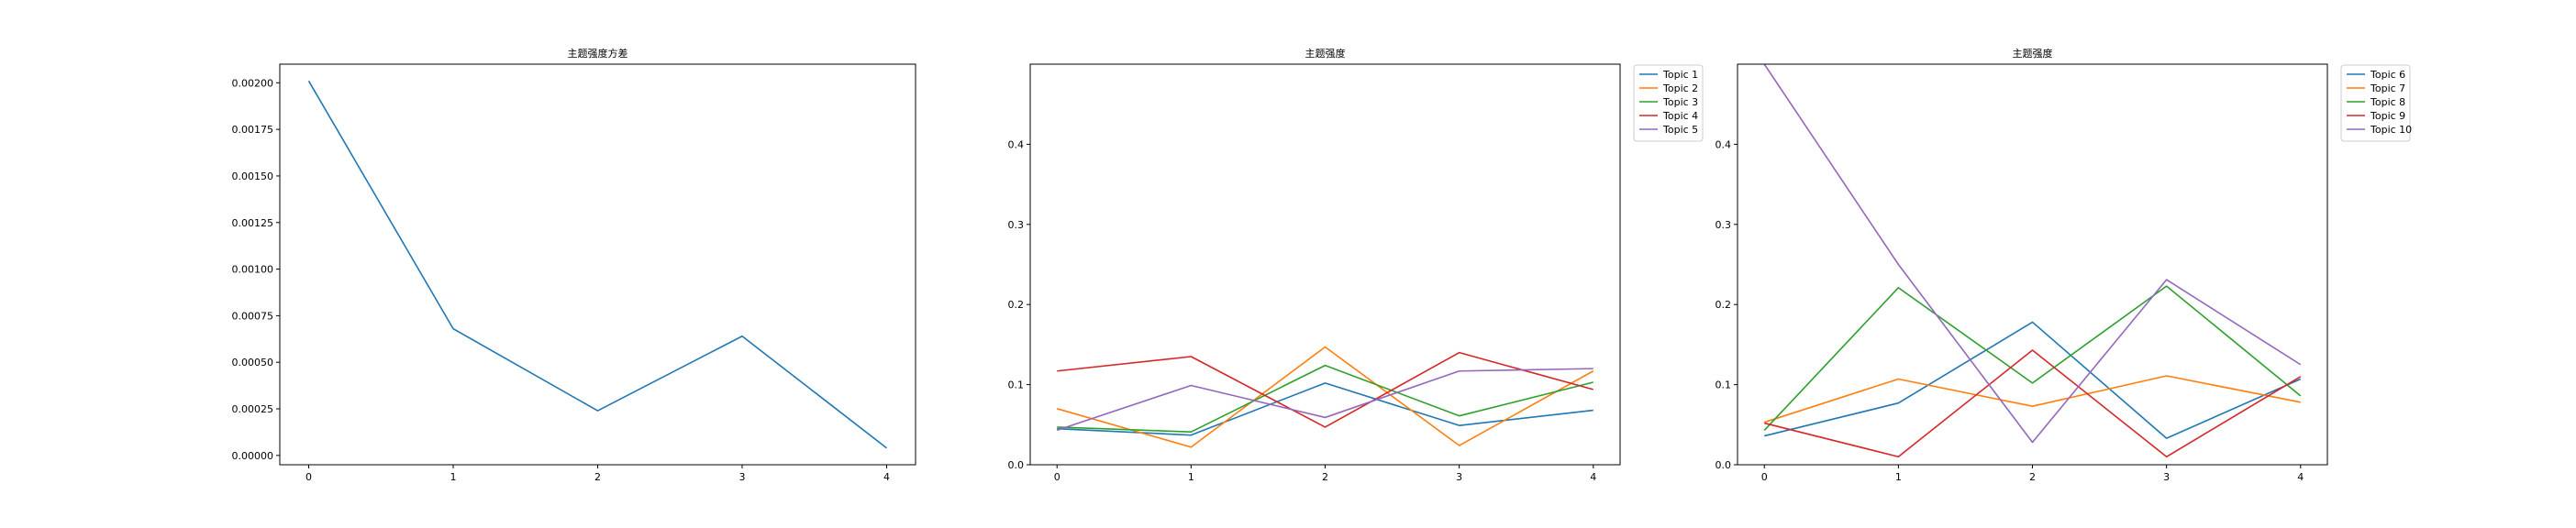  I want to click on y-tick-label: 0.00050, so click(253, 362).